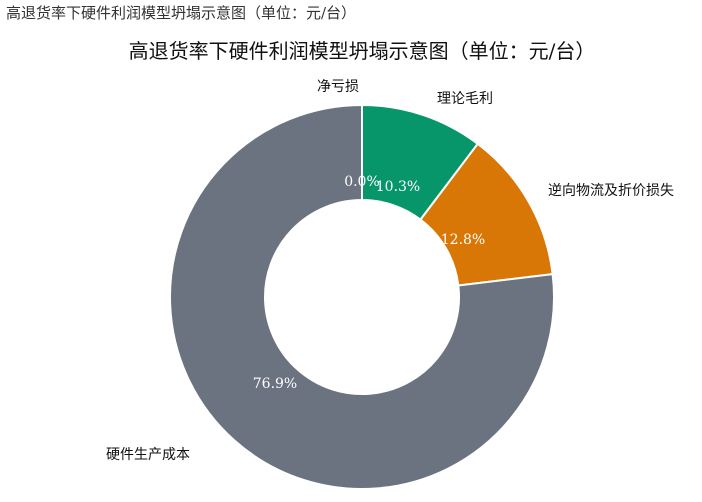 This screenshot has height=502, width=702. What do you see at coordinates (398, 187) in the screenshot?
I see `pct-label-1: 10.3%` at bounding box center [398, 187].